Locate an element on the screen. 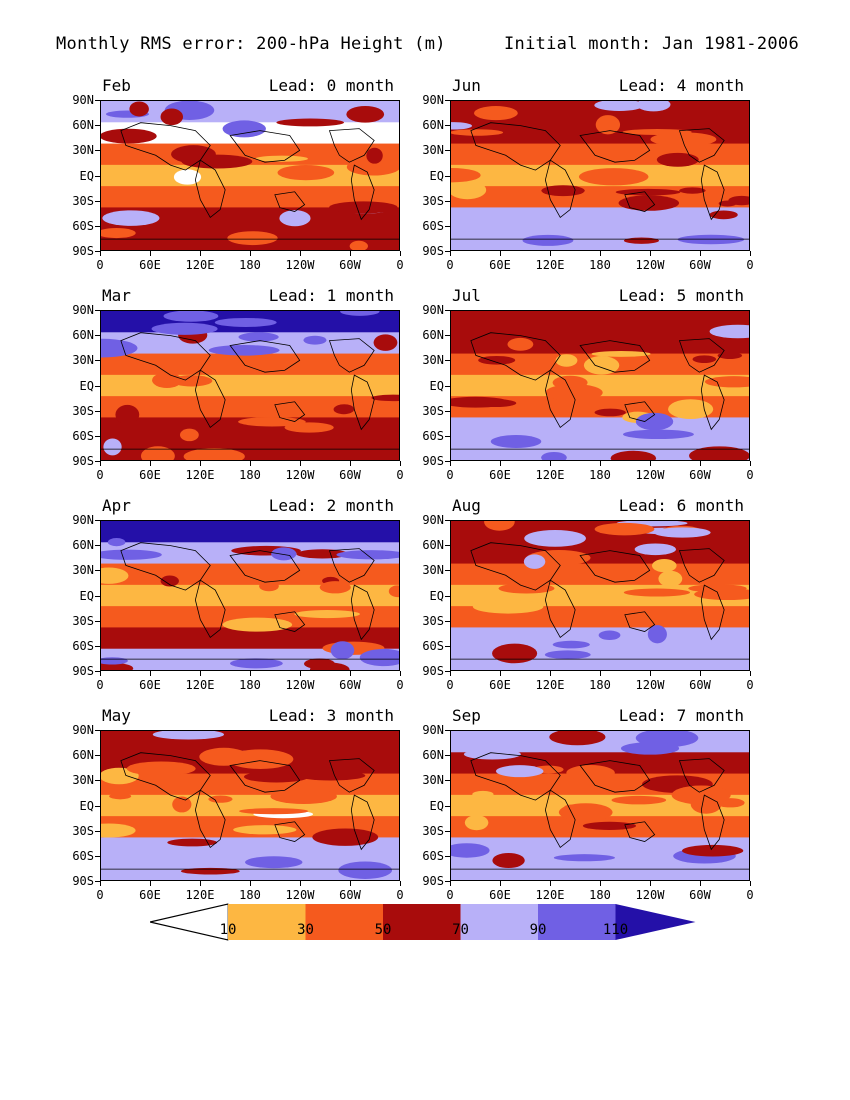  lat-tick-label: 30S is located at coordinates (433, 200).